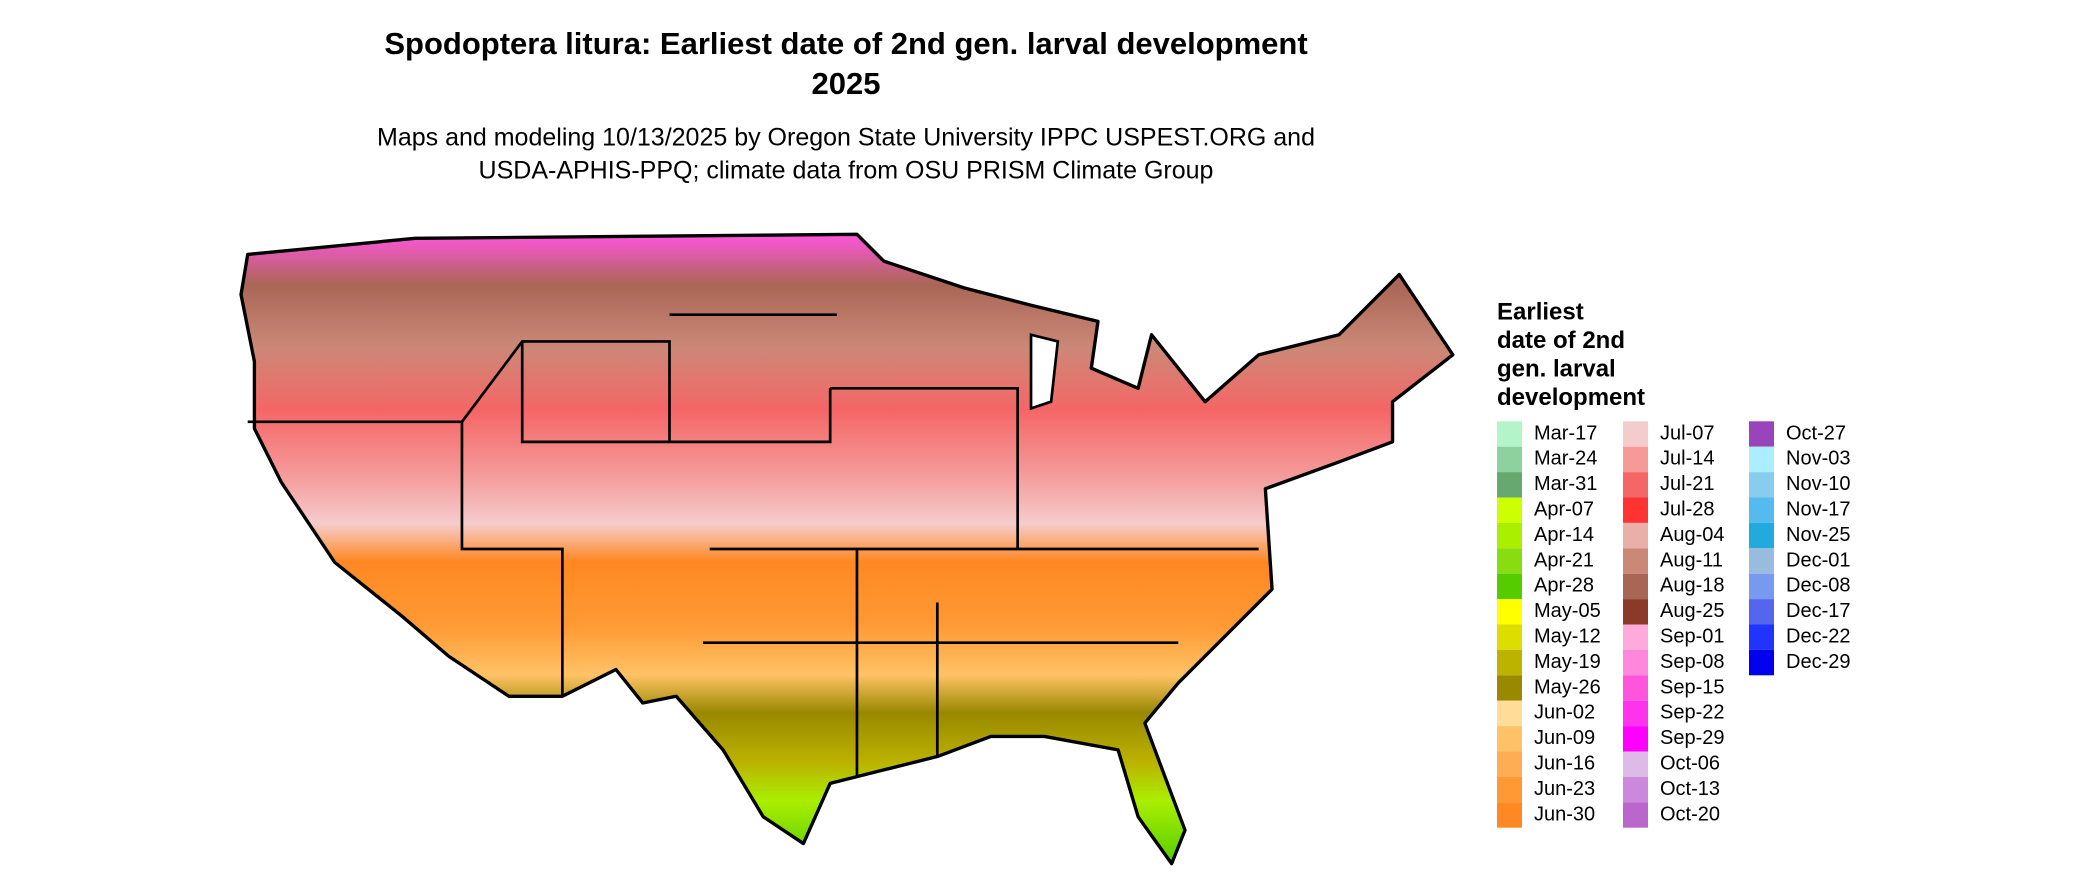 The width and height of the screenshot is (2100, 892). Describe the element at coordinates (1691, 560) in the screenshot. I see `legend-label: Aug-11` at that location.